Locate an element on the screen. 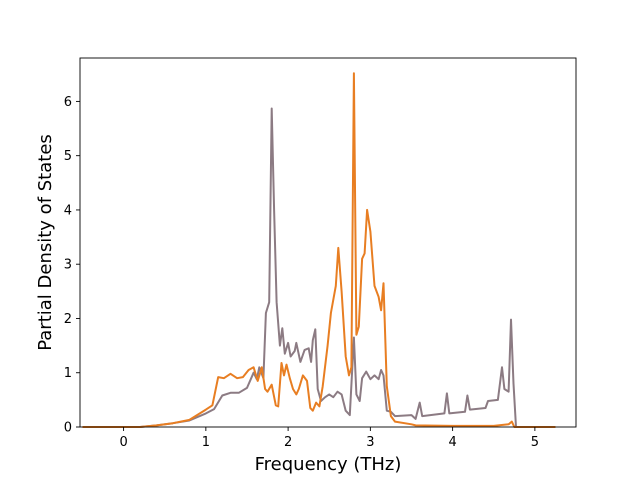 This screenshot has width=640, height=480. x-tick-label: 0 is located at coordinates (123, 442).